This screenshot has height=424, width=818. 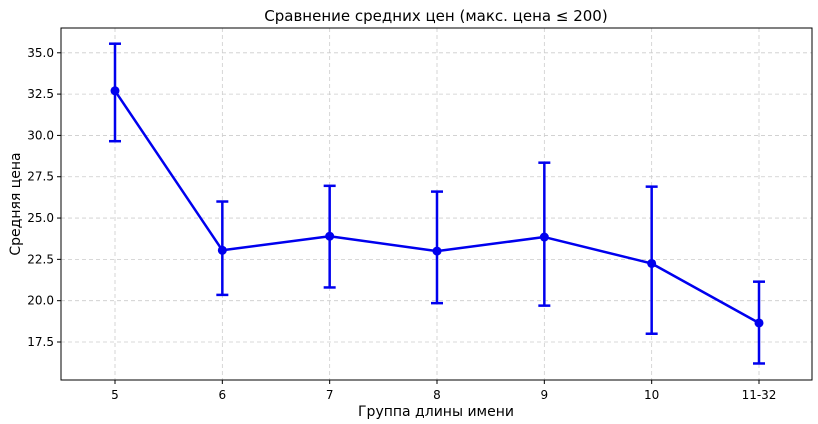 I want to click on x-axis-label: Группа длины имени, so click(x=436, y=412).